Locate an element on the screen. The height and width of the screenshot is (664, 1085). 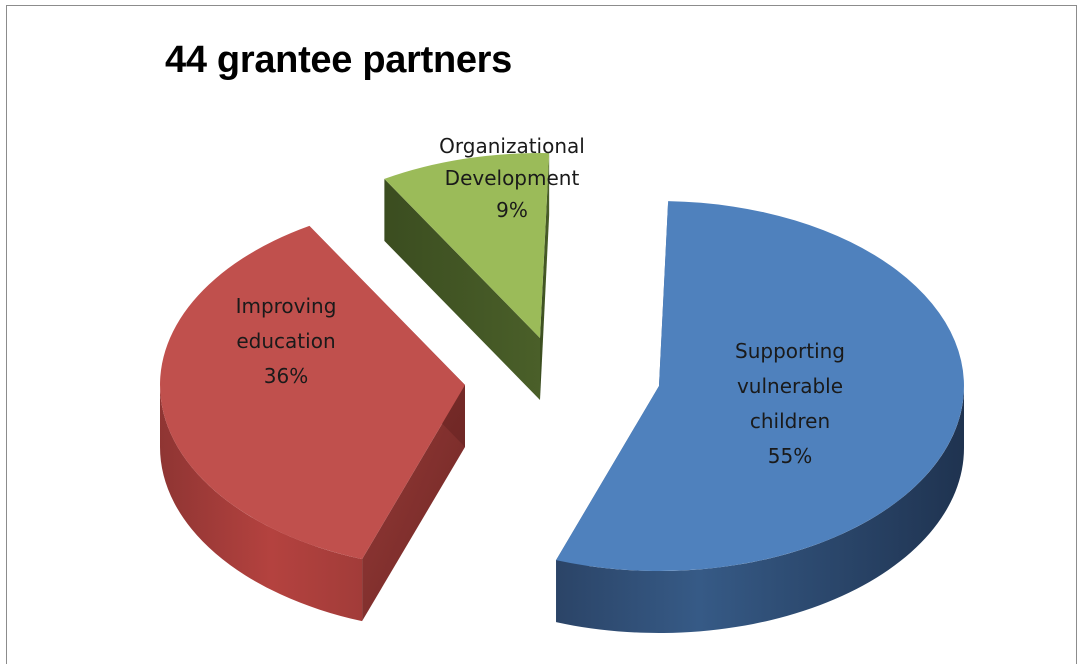
data-label-supporting-vulnerable-children: Supporting vulnerable children 55% is located at coordinates (790, 403).